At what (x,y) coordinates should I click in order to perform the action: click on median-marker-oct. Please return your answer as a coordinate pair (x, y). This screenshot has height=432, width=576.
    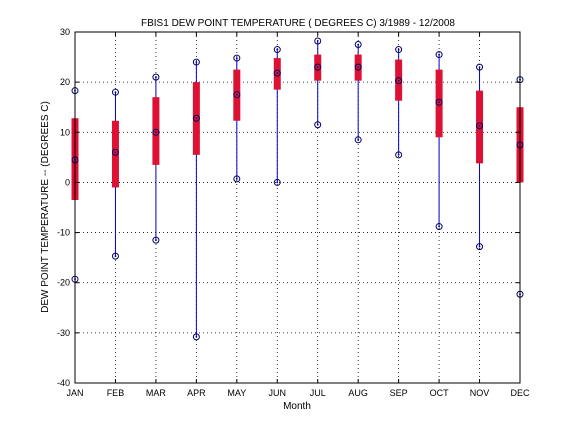
    Looking at the image, I should click on (439, 102).